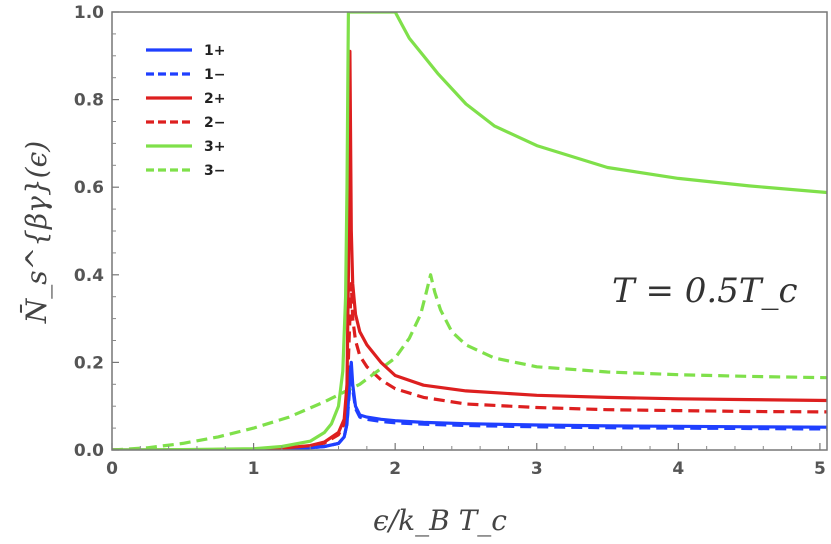 This screenshot has height=544, width=831. I want to click on legend-label-6: 3−, so click(214, 171).